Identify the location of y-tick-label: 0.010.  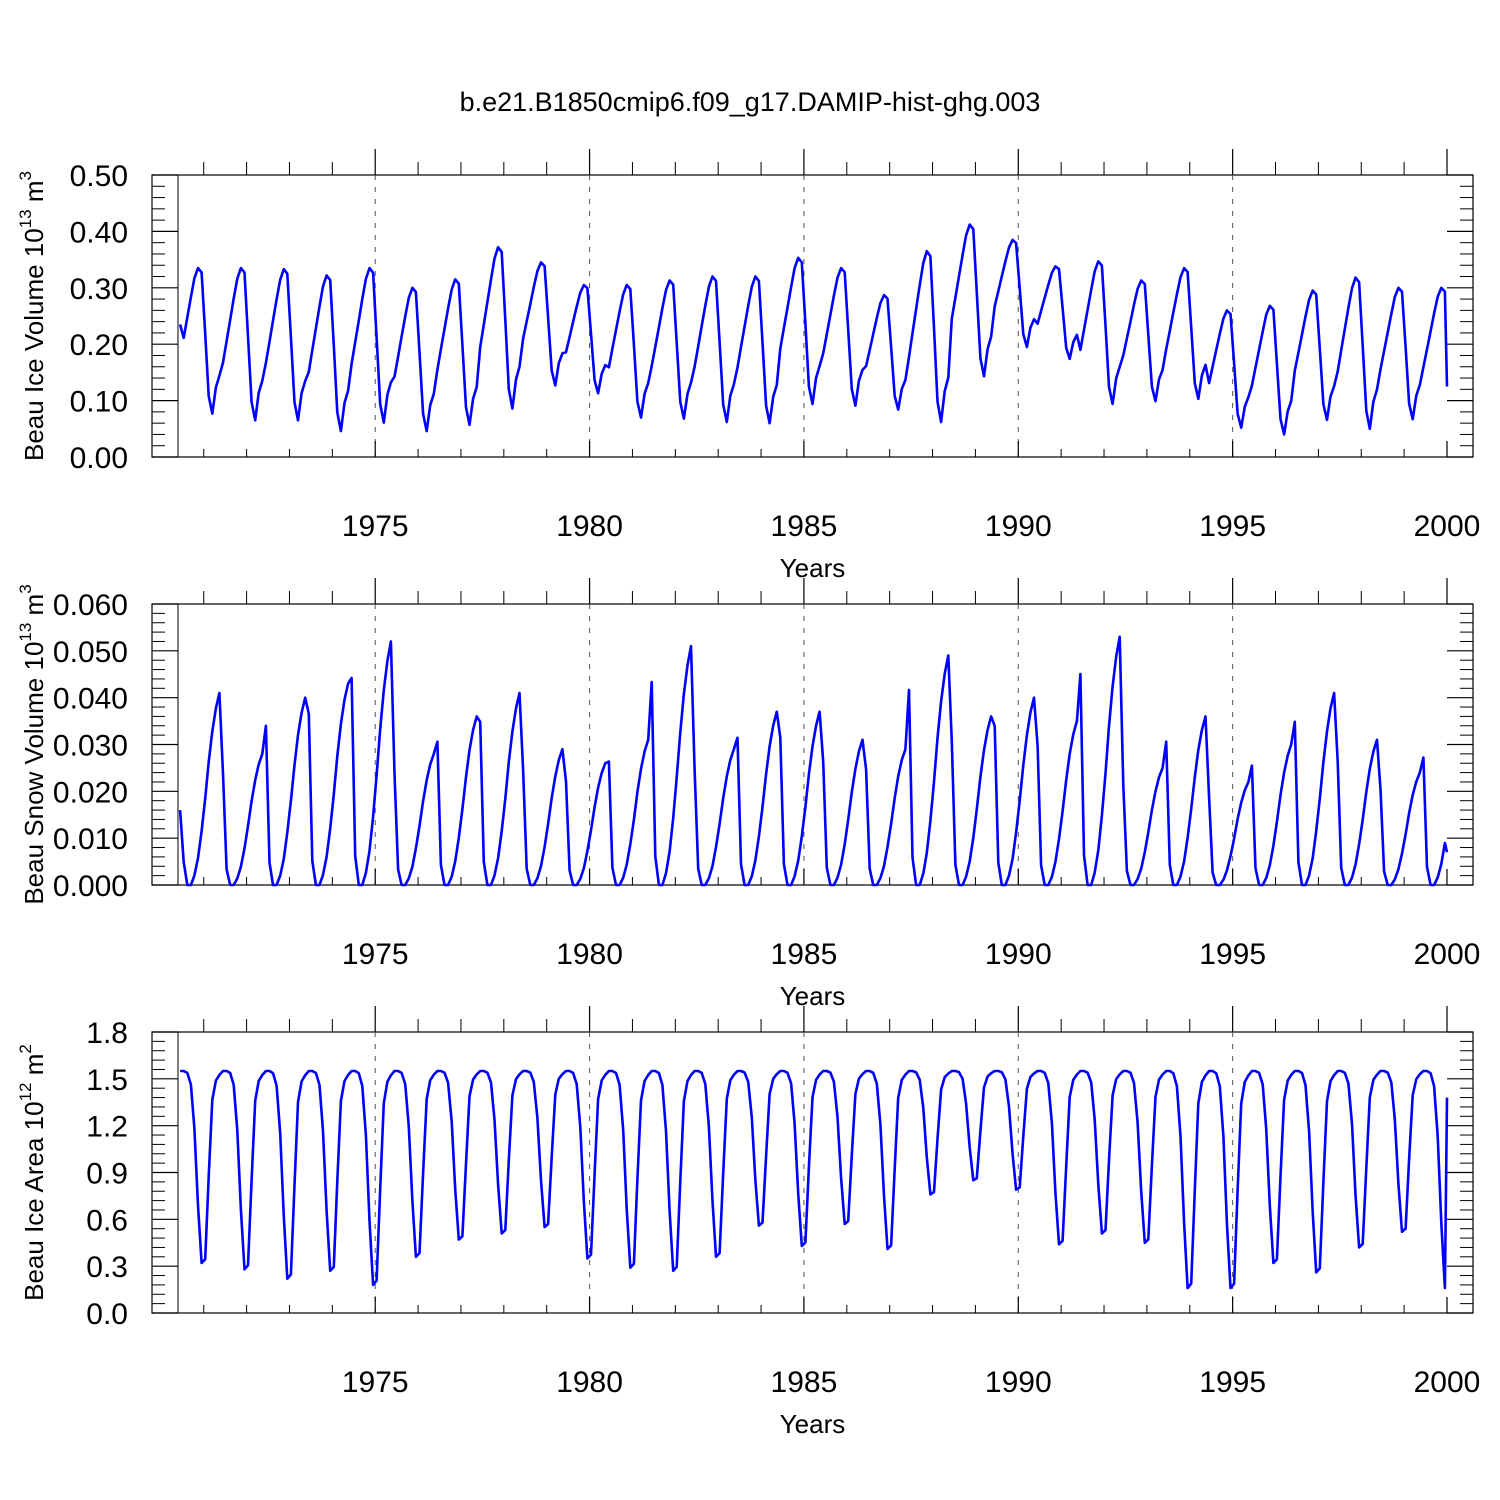
(90, 839).